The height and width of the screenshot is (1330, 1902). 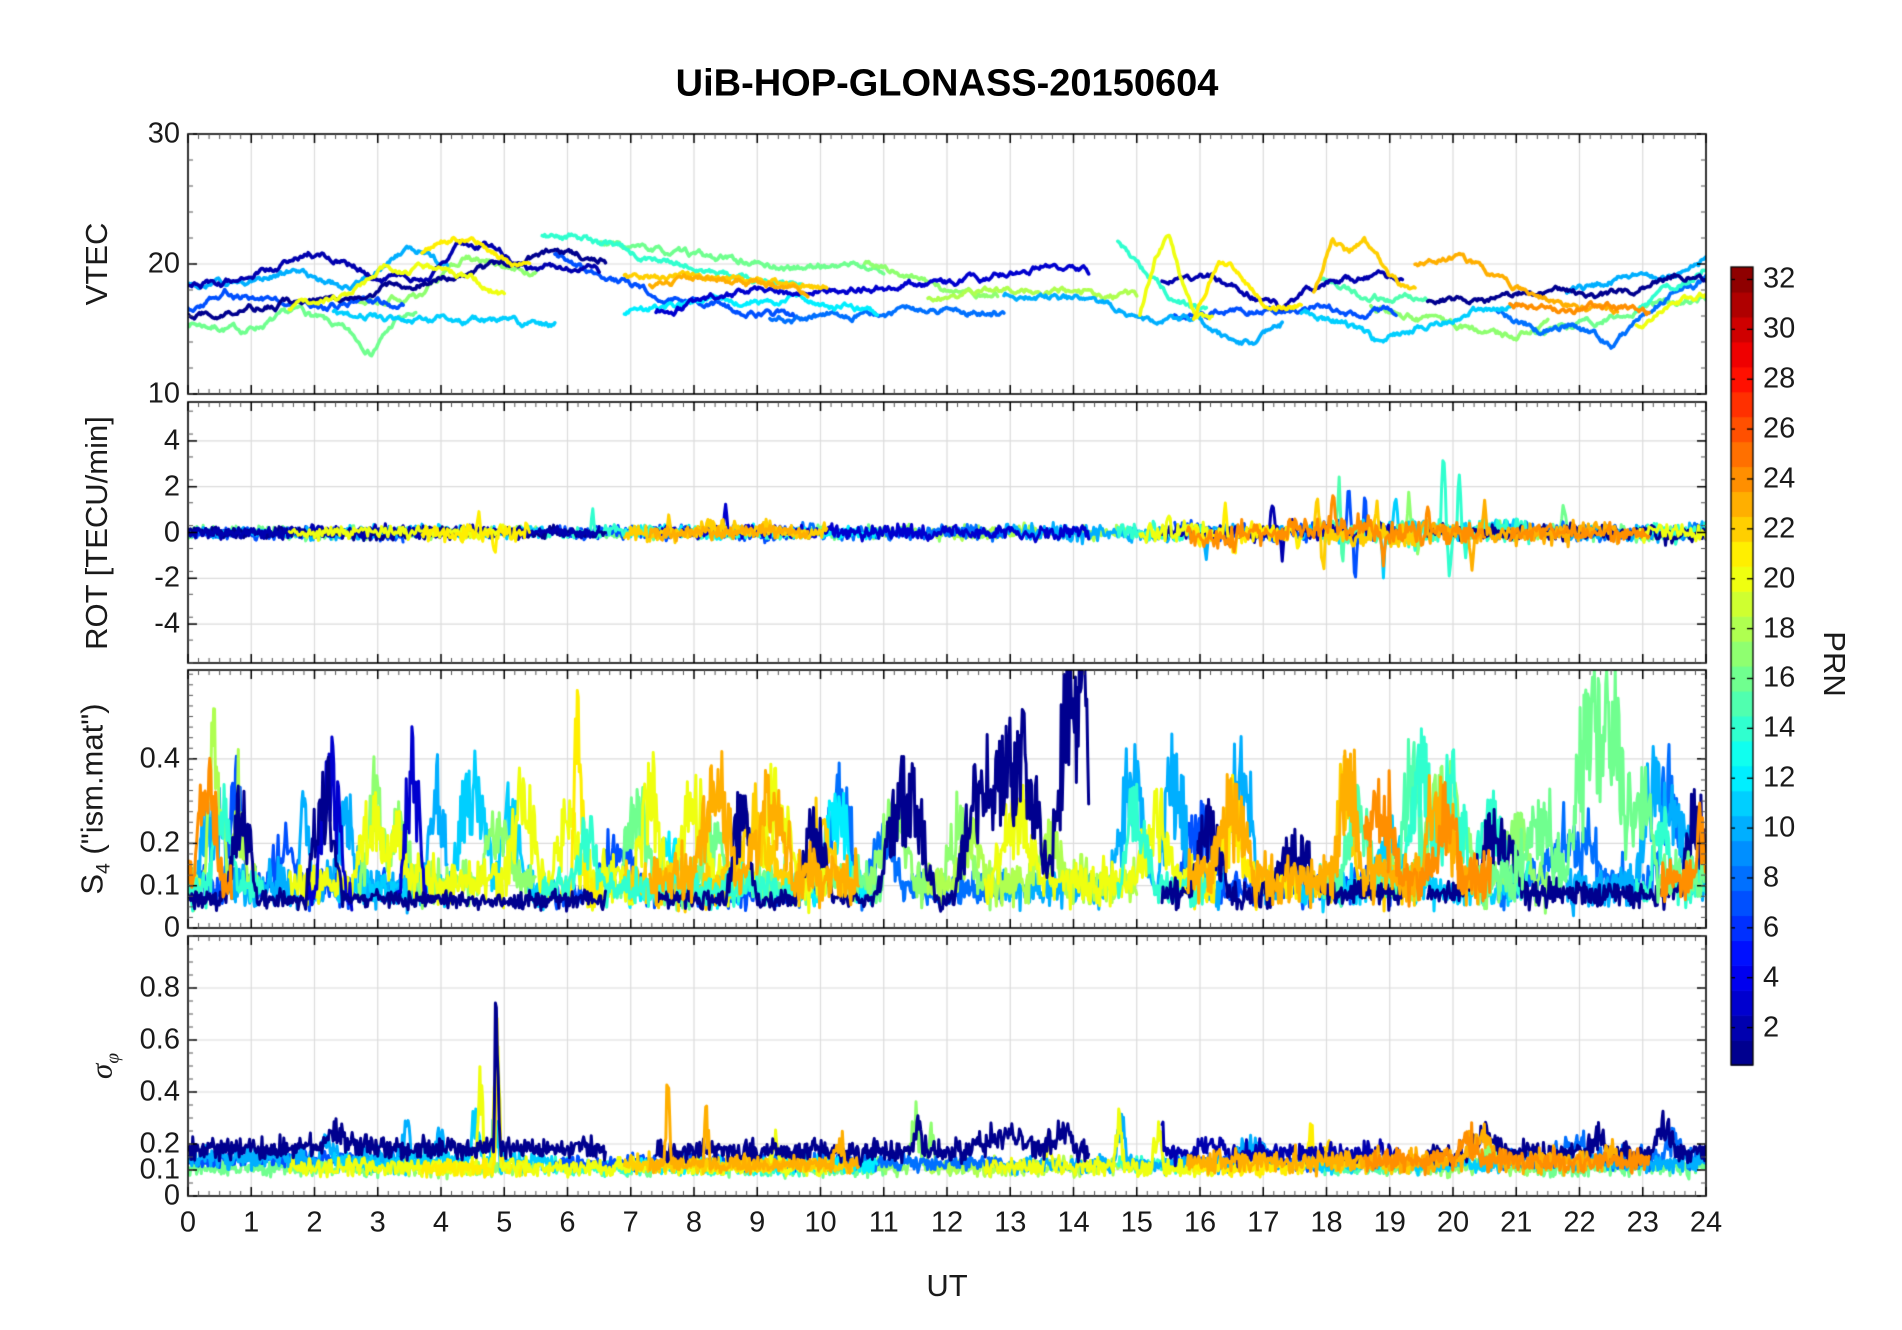 What do you see at coordinates (96, 264) in the screenshot?
I see `y-axis-label: VTEC` at bounding box center [96, 264].